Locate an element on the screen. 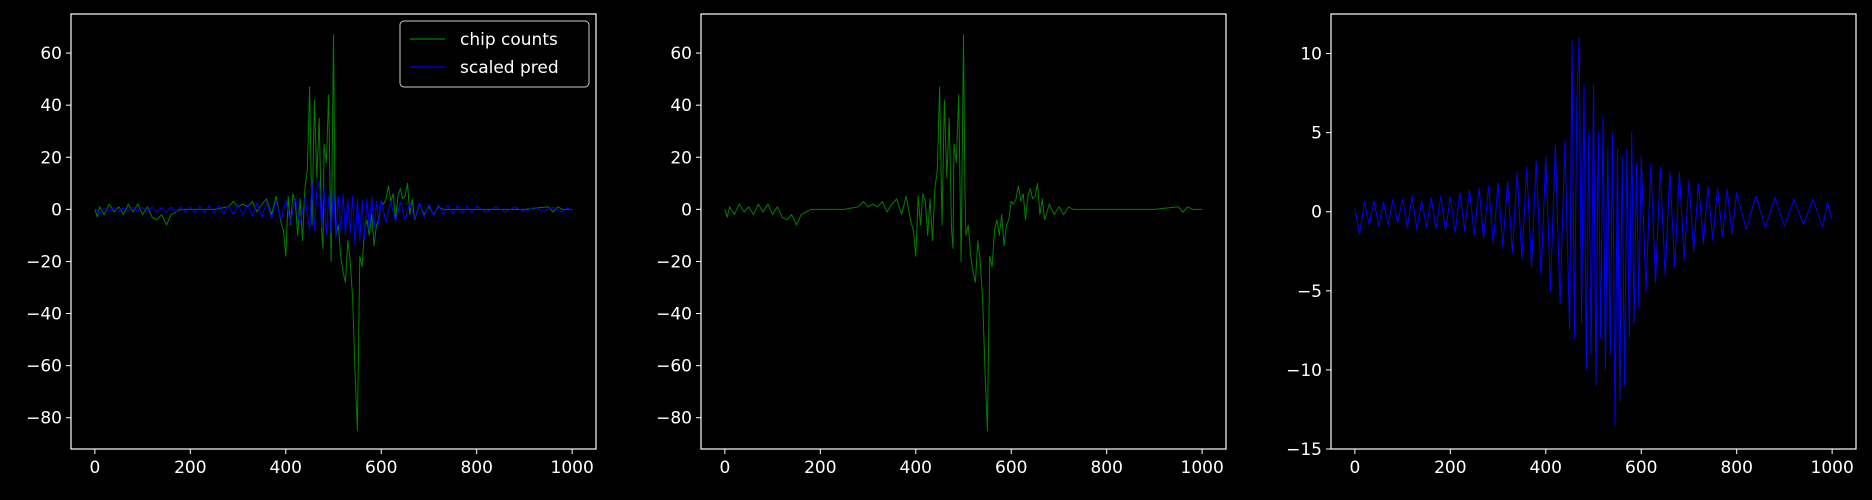 This screenshot has height=500, width=1872. y-tick-label: −10 is located at coordinates (1304, 371).